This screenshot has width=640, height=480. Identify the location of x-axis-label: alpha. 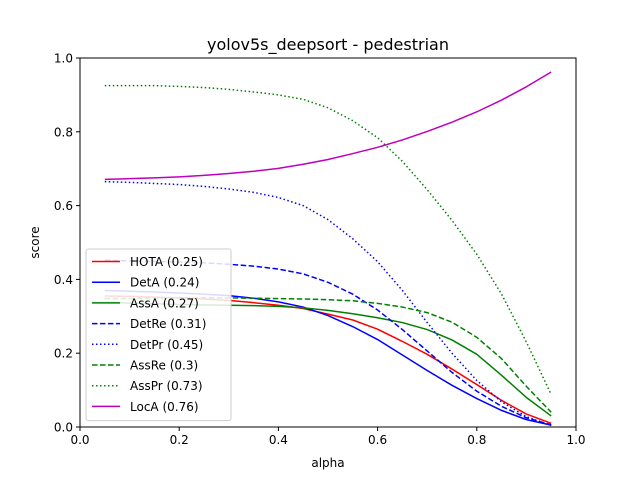
(327, 463).